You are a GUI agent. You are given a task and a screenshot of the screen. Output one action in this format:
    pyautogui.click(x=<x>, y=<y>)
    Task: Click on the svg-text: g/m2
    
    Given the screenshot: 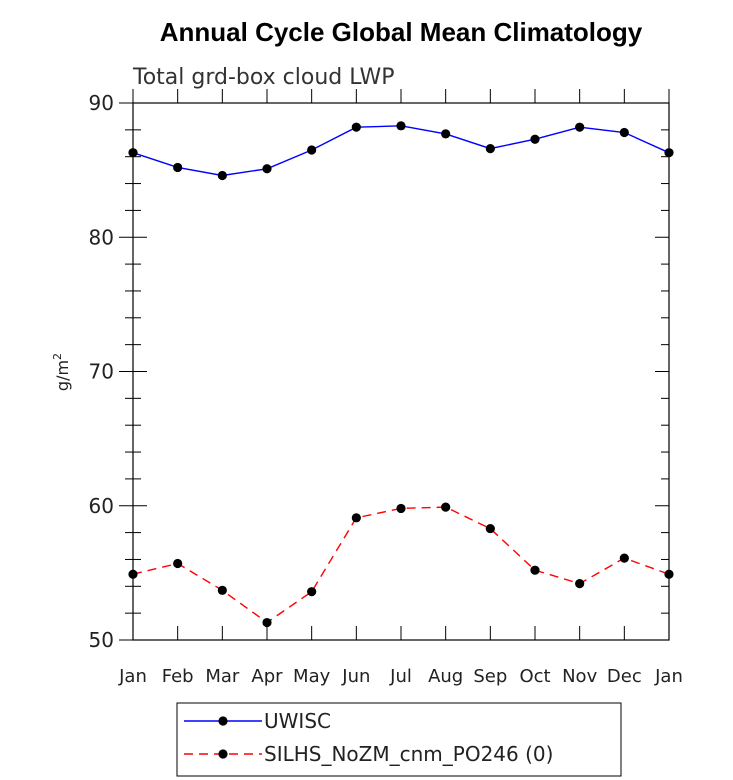 What is the action you would take?
    pyautogui.click(x=61, y=372)
    